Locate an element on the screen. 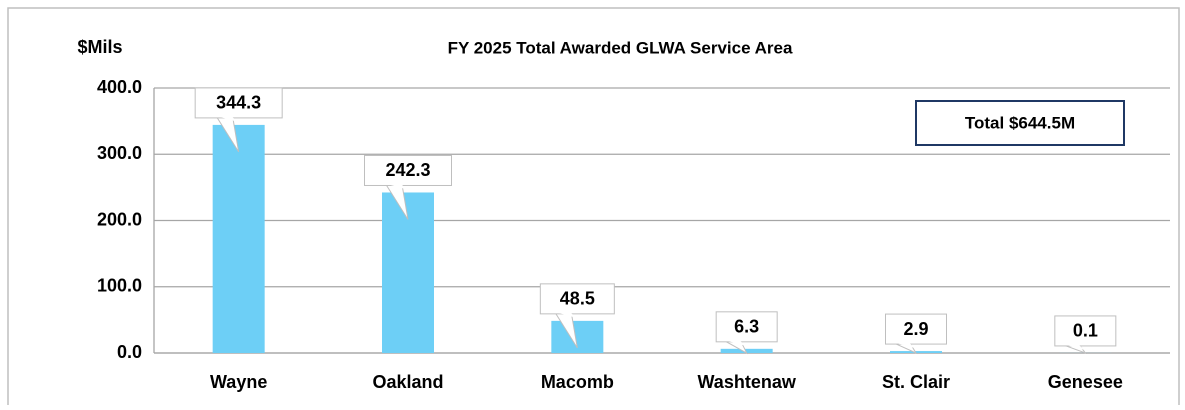  value-label: 0.1 is located at coordinates (1085, 331).